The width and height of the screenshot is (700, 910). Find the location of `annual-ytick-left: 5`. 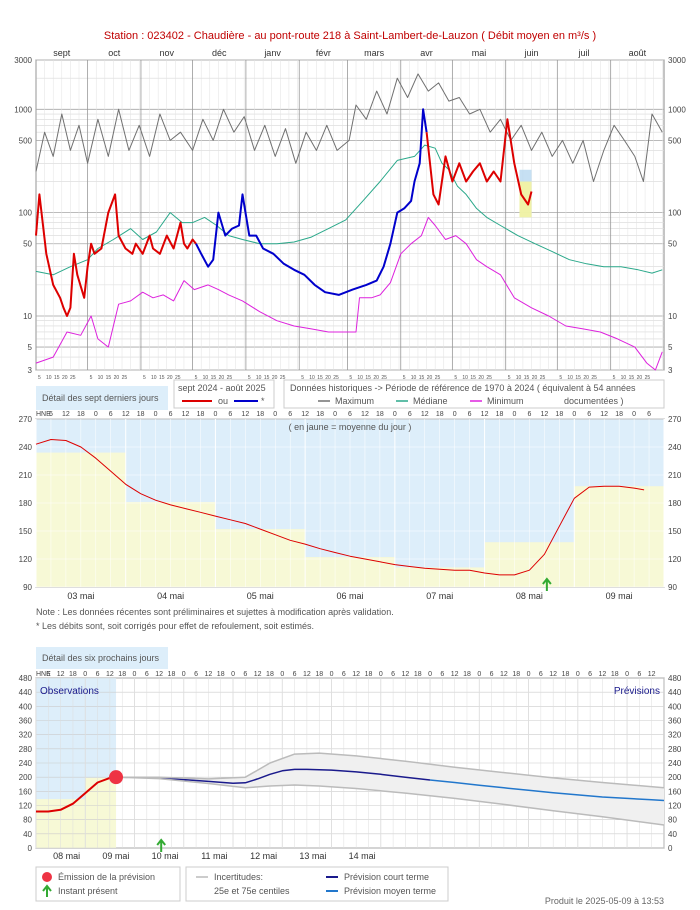

annual-ytick-left: 5 is located at coordinates (30, 347).